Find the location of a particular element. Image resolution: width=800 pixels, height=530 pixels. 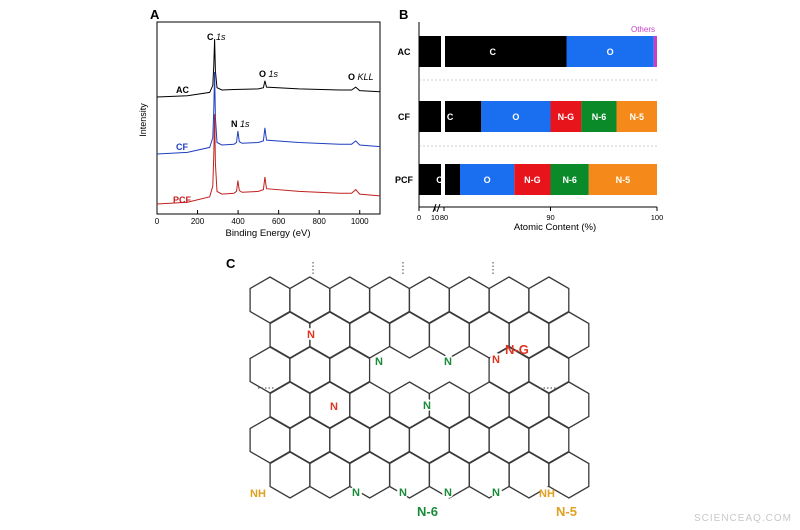

y-axis-label-a: Intensity is located at coordinates (143, 120).